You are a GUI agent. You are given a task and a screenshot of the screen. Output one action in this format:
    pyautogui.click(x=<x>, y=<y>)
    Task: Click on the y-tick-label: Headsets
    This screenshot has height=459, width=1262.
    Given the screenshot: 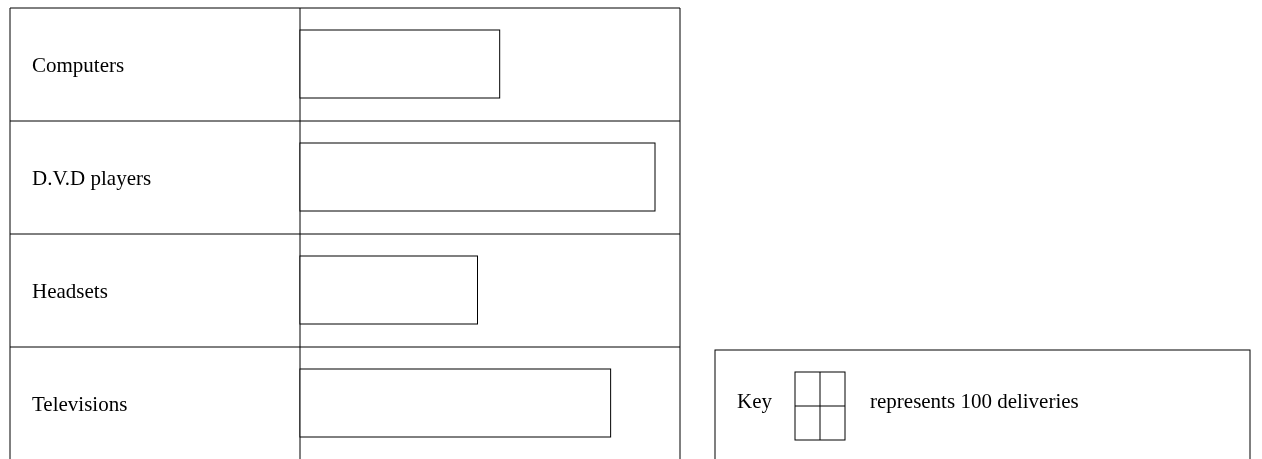 What is the action you would take?
    pyautogui.click(x=70, y=290)
    